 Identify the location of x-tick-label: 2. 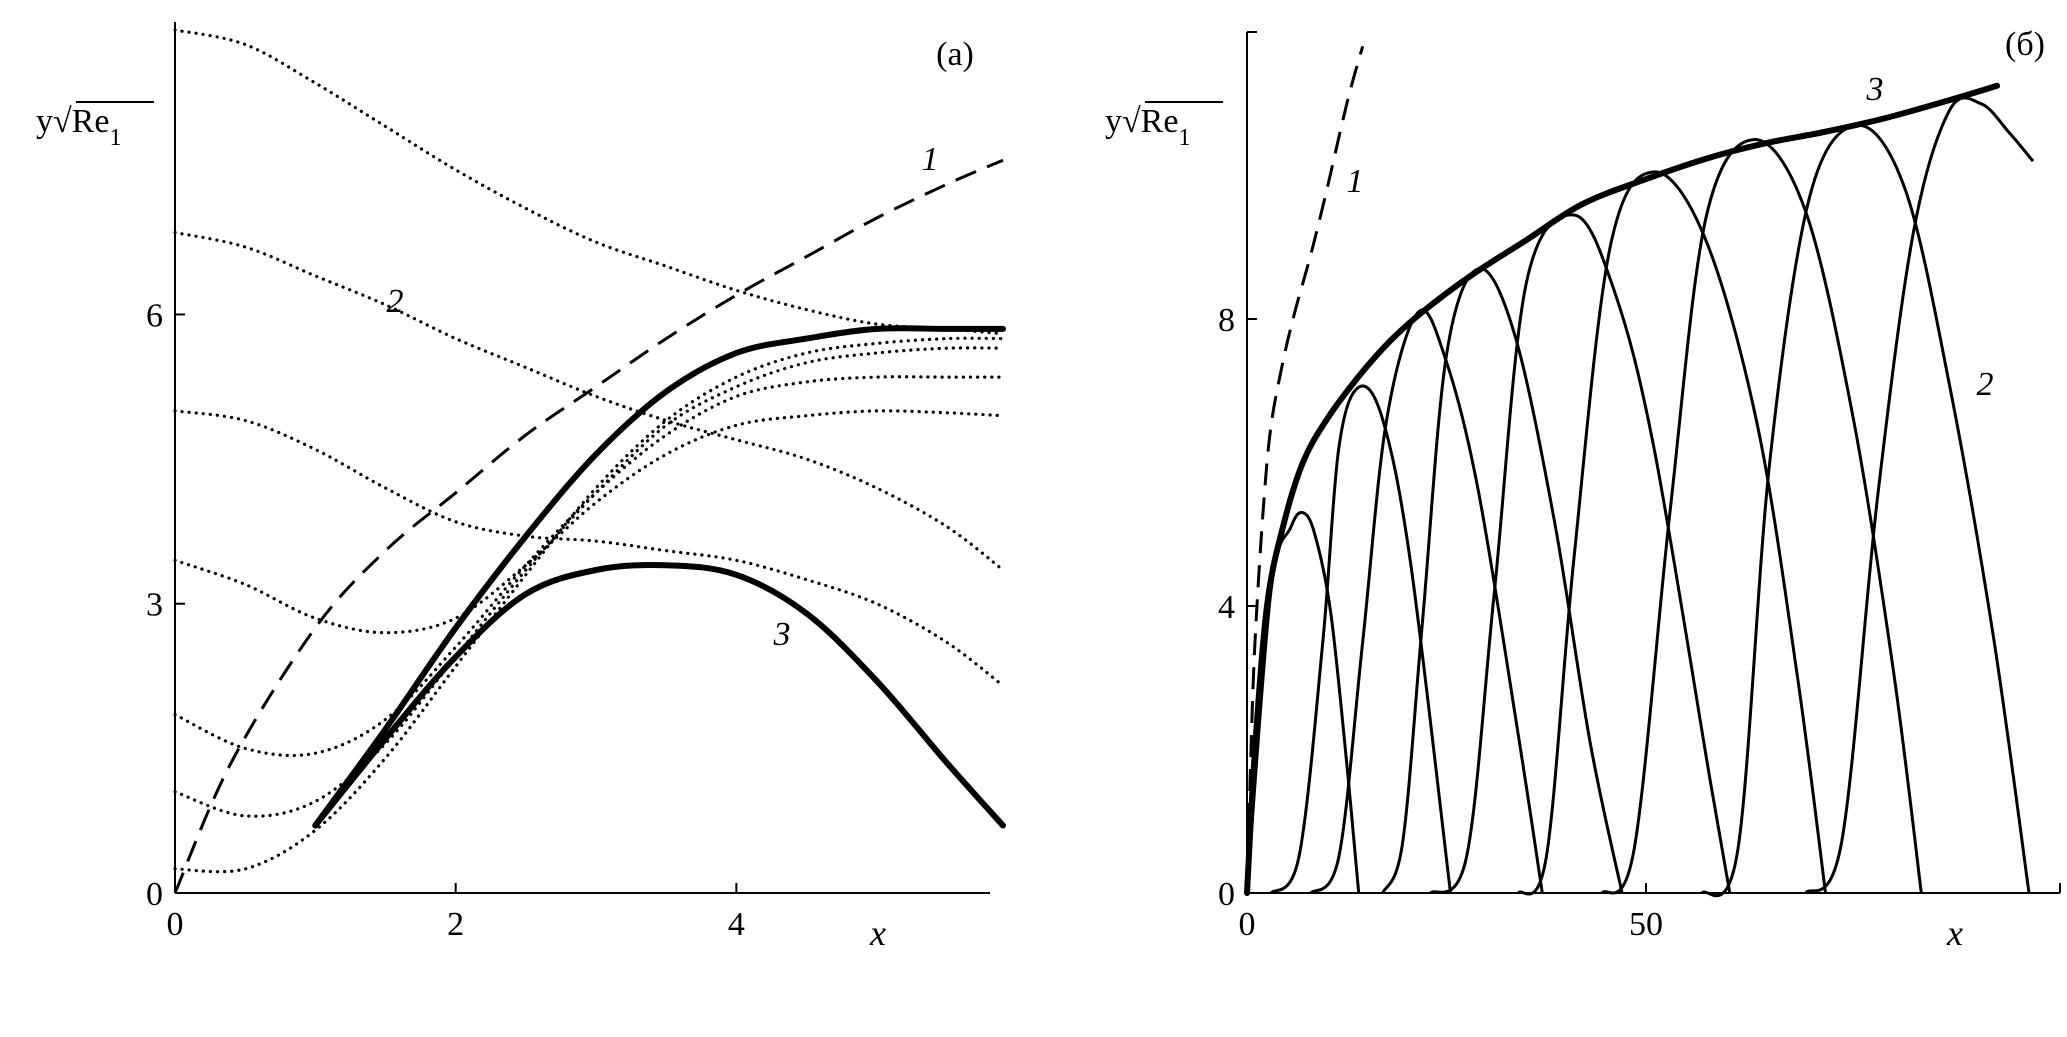
(455, 924).